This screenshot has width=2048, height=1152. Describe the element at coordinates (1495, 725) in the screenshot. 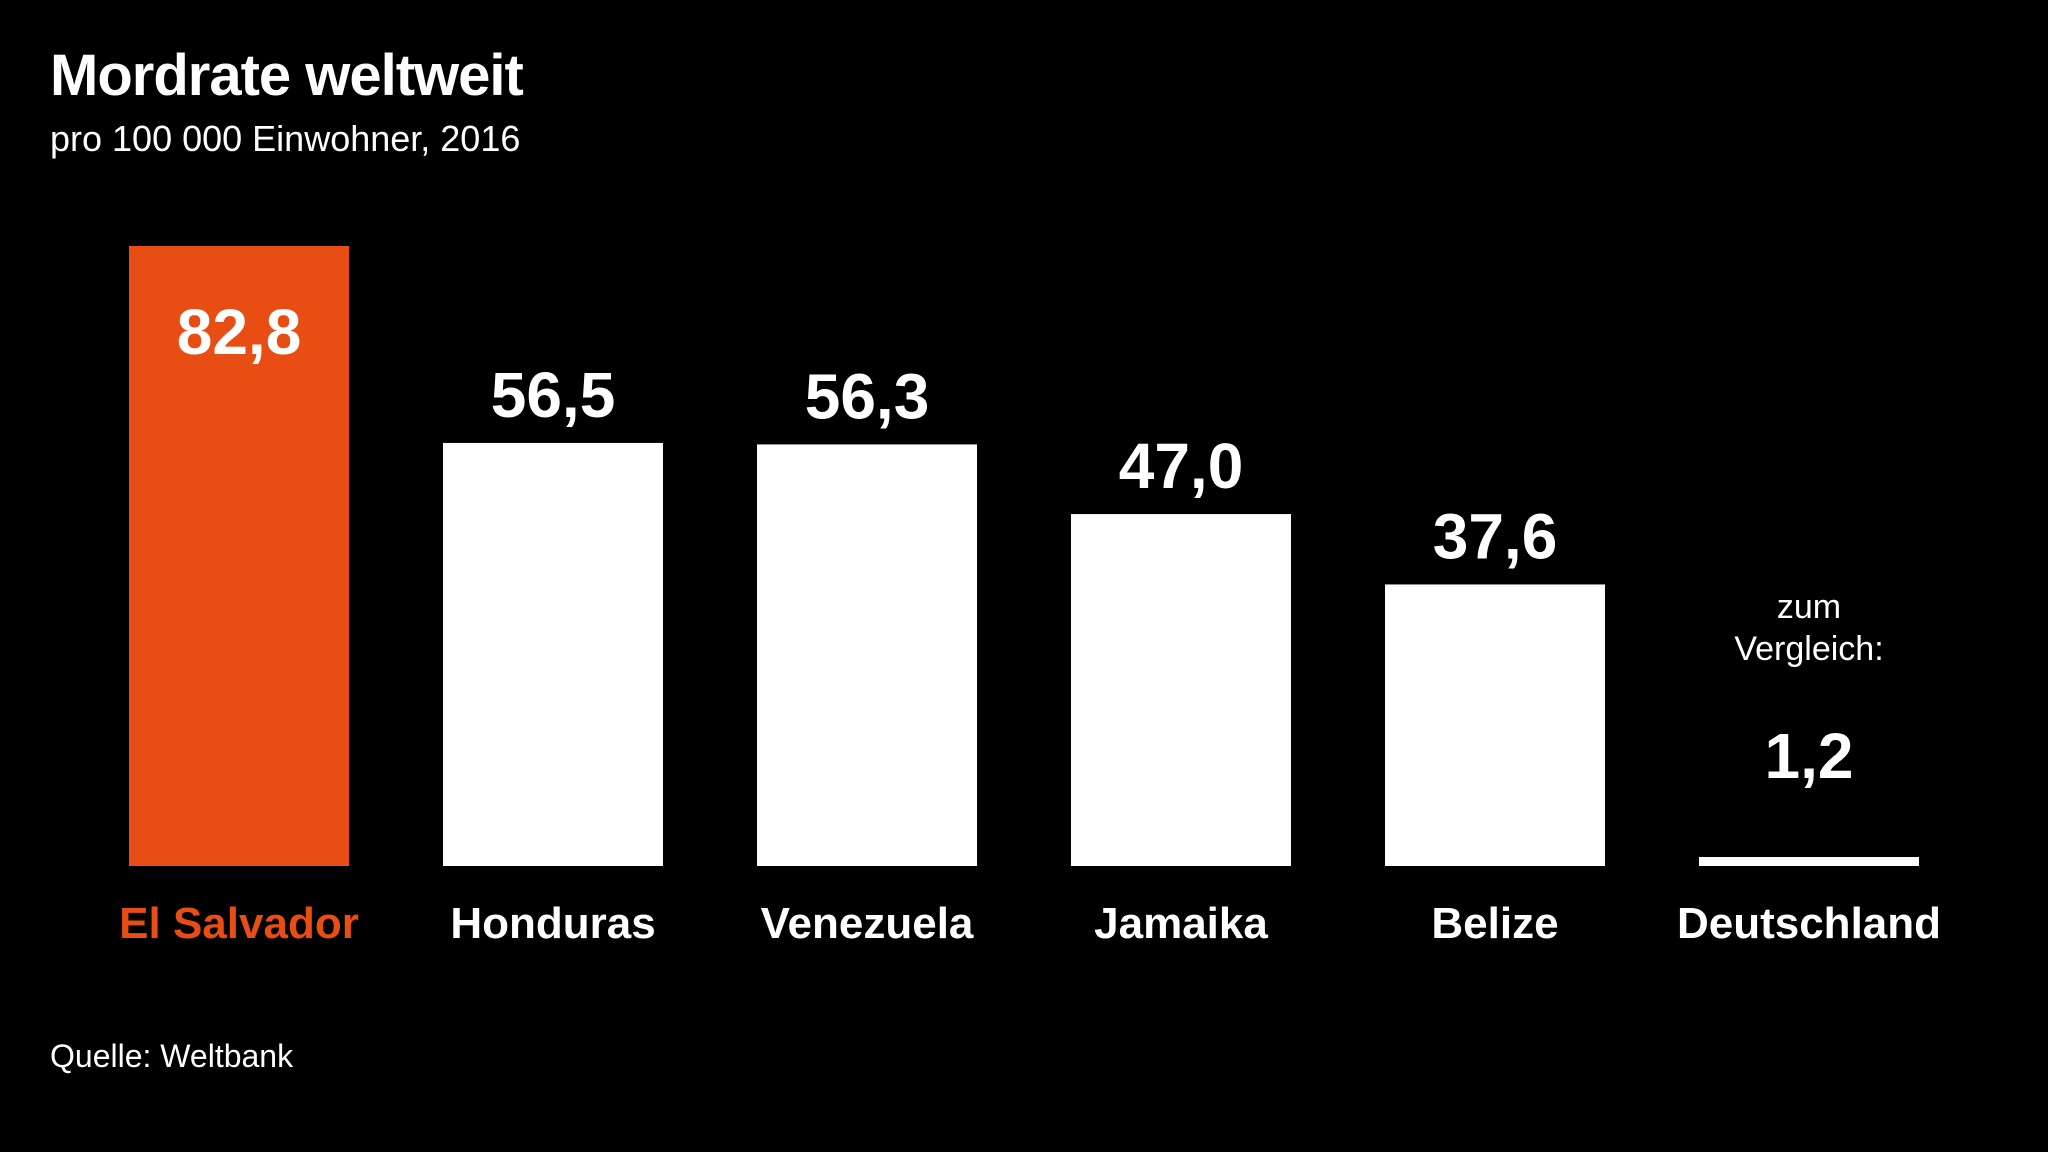

I see `bar-belize` at that location.